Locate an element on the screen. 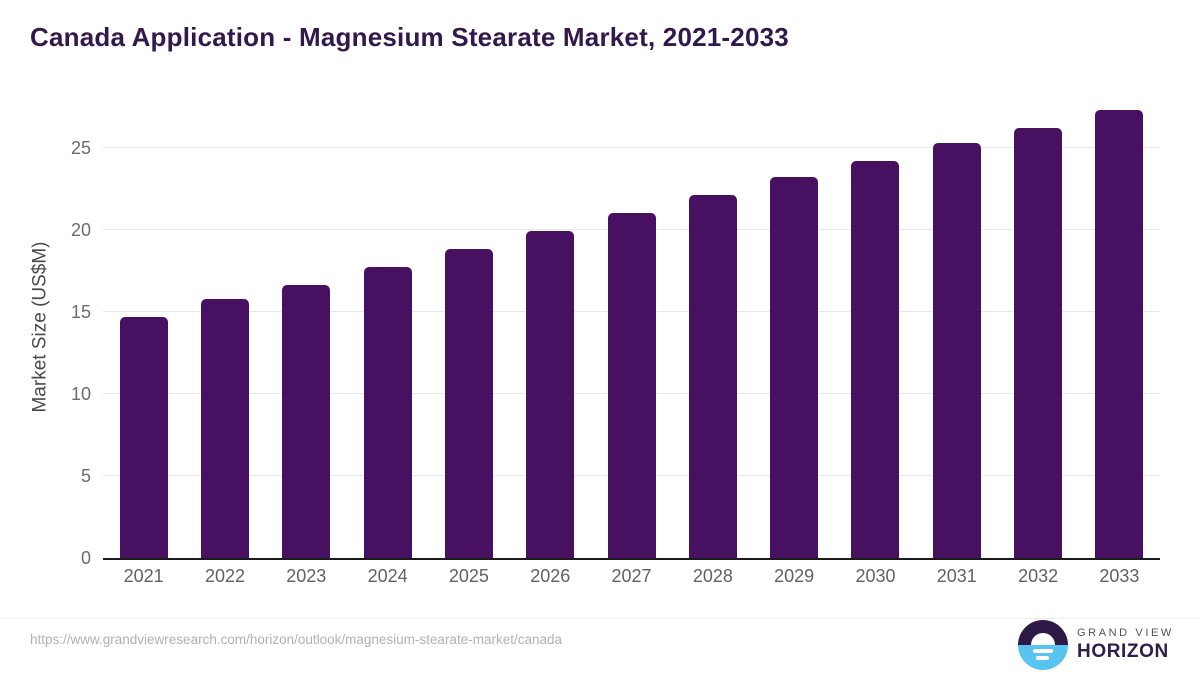 The height and width of the screenshot is (675, 1200). bar-slot-2028 is located at coordinates (712, 326).